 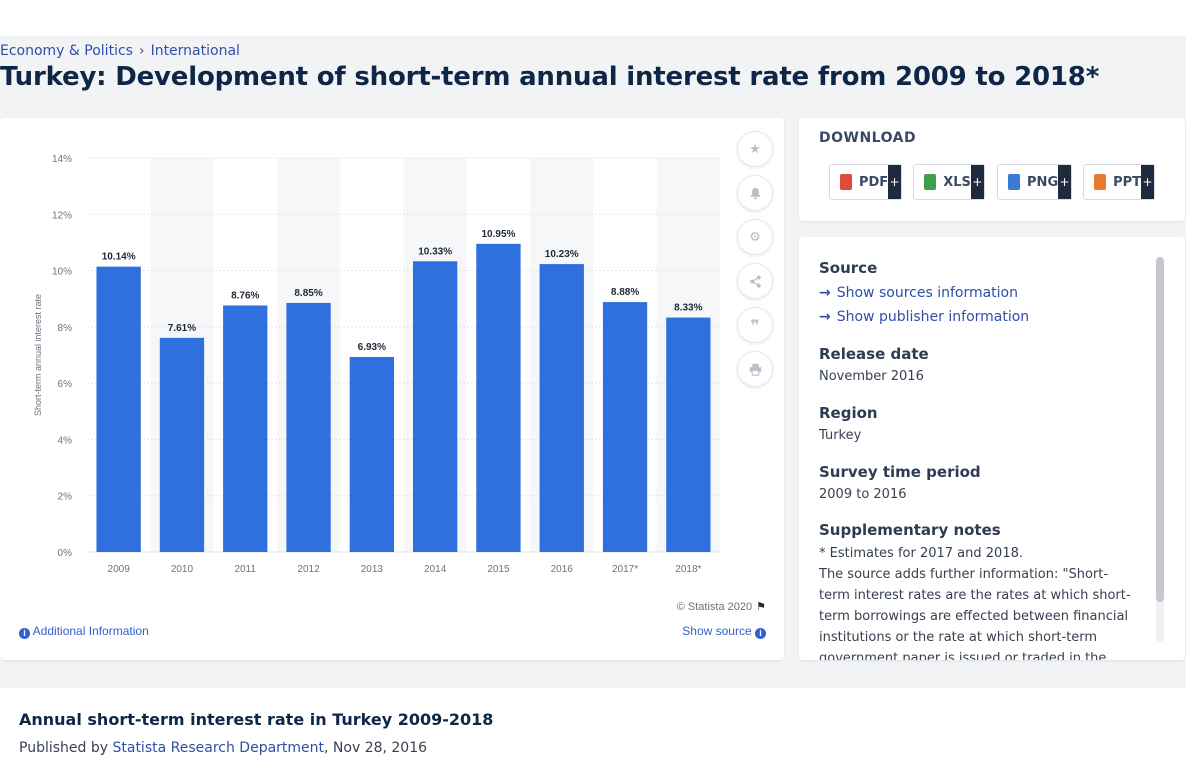 What do you see at coordinates (871, 376) in the screenshot?
I see `release-date-value: November 2016` at bounding box center [871, 376].